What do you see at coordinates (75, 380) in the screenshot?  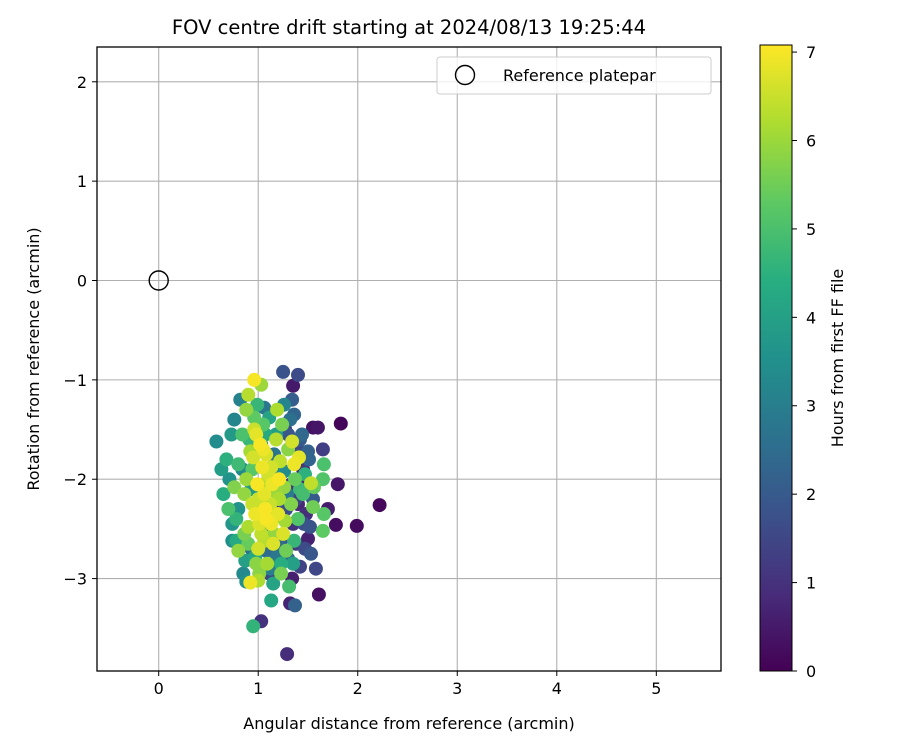 I see `y-tick-label: −1` at bounding box center [75, 380].